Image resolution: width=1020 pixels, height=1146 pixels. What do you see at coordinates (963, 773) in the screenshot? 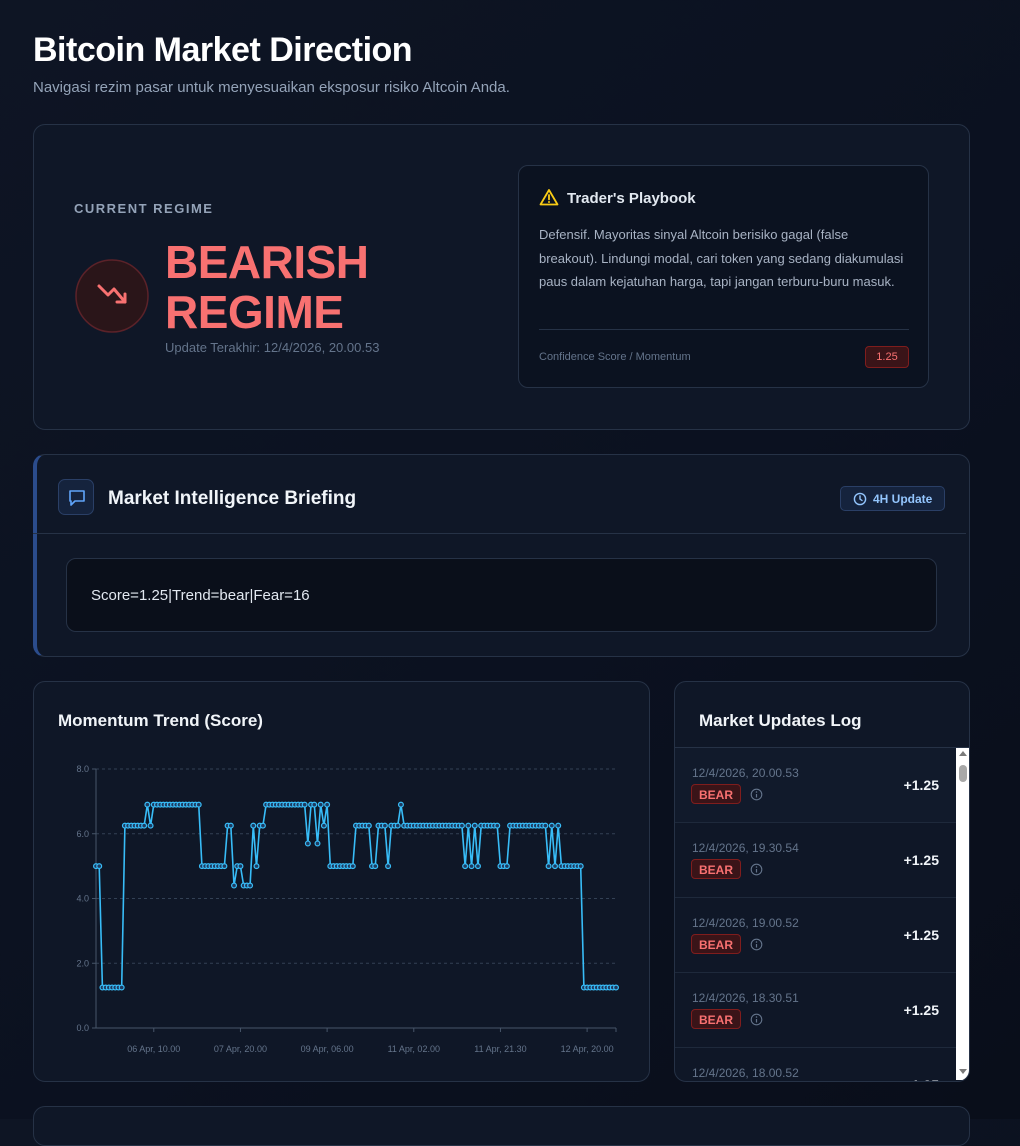
I see `scroll-thumb` at bounding box center [963, 773].